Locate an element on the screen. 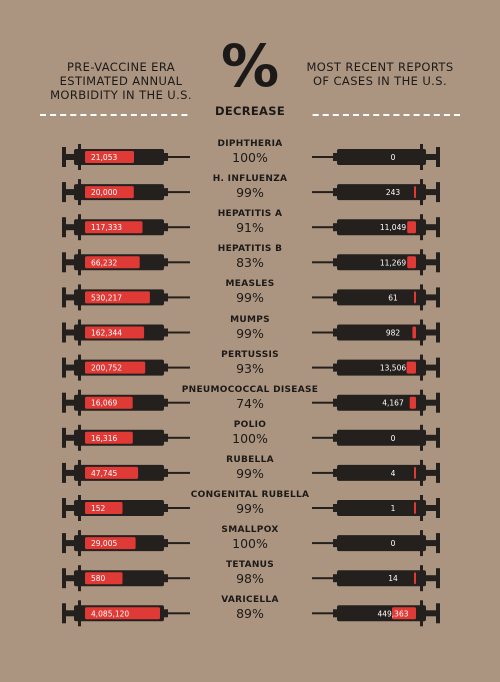 This screenshot has height=682, width=500. disease-name: MEASLES is located at coordinates (250, 284).